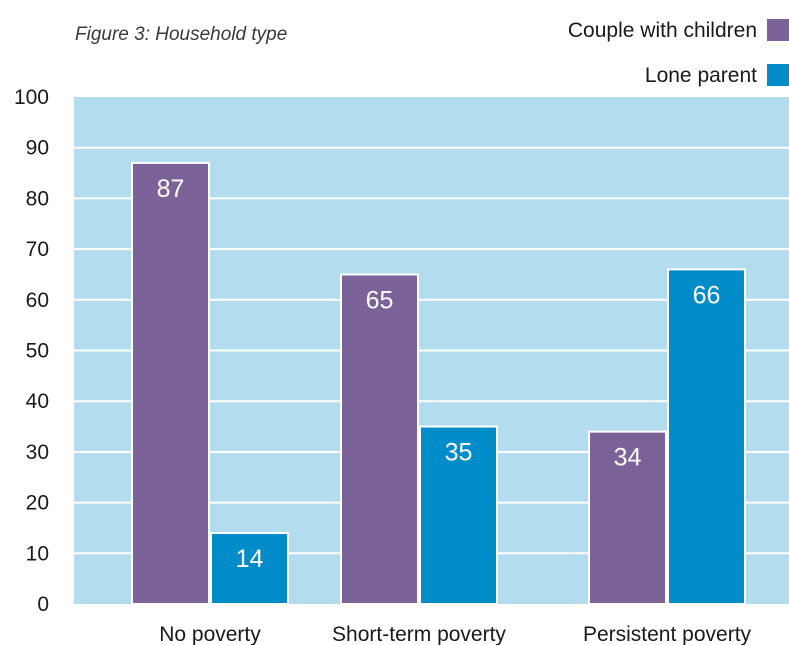 The height and width of the screenshot is (645, 789). What do you see at coordinates (701, 75) in the screenshot?
I see `legend-label-lone-parent: Lone parent` at bounding box center [701, 75].